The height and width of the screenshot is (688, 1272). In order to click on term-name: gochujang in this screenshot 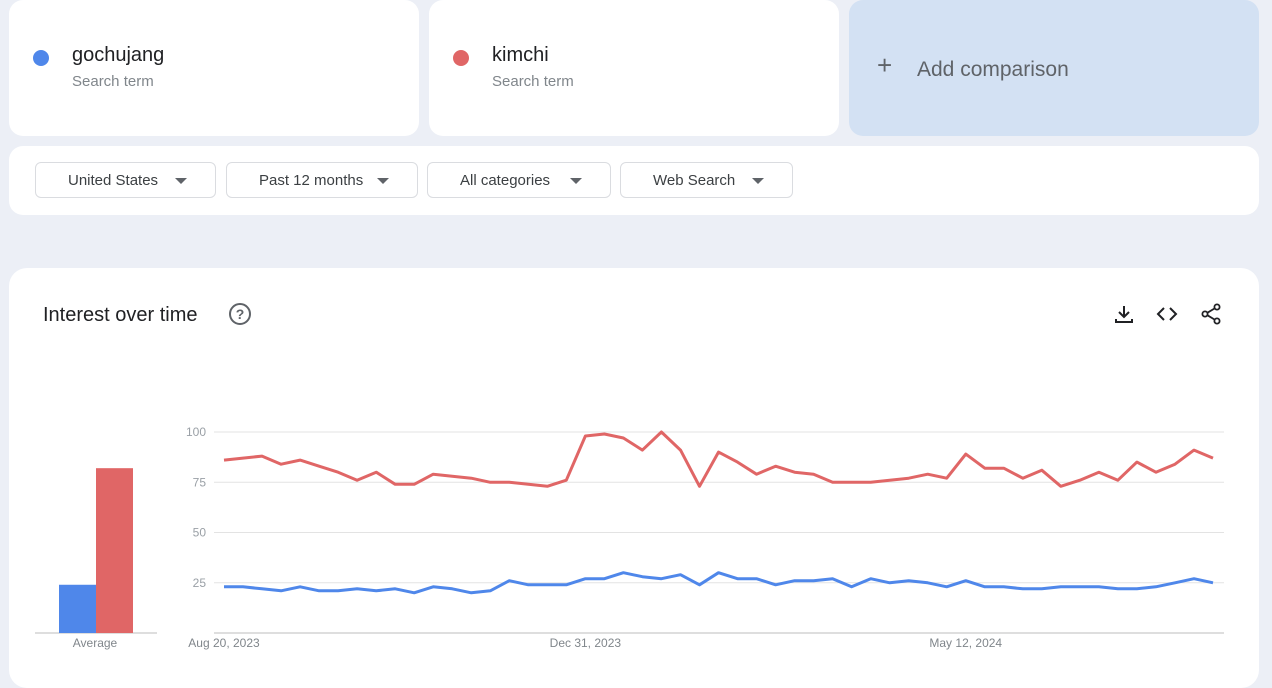, I will do `click(118, 55)`.